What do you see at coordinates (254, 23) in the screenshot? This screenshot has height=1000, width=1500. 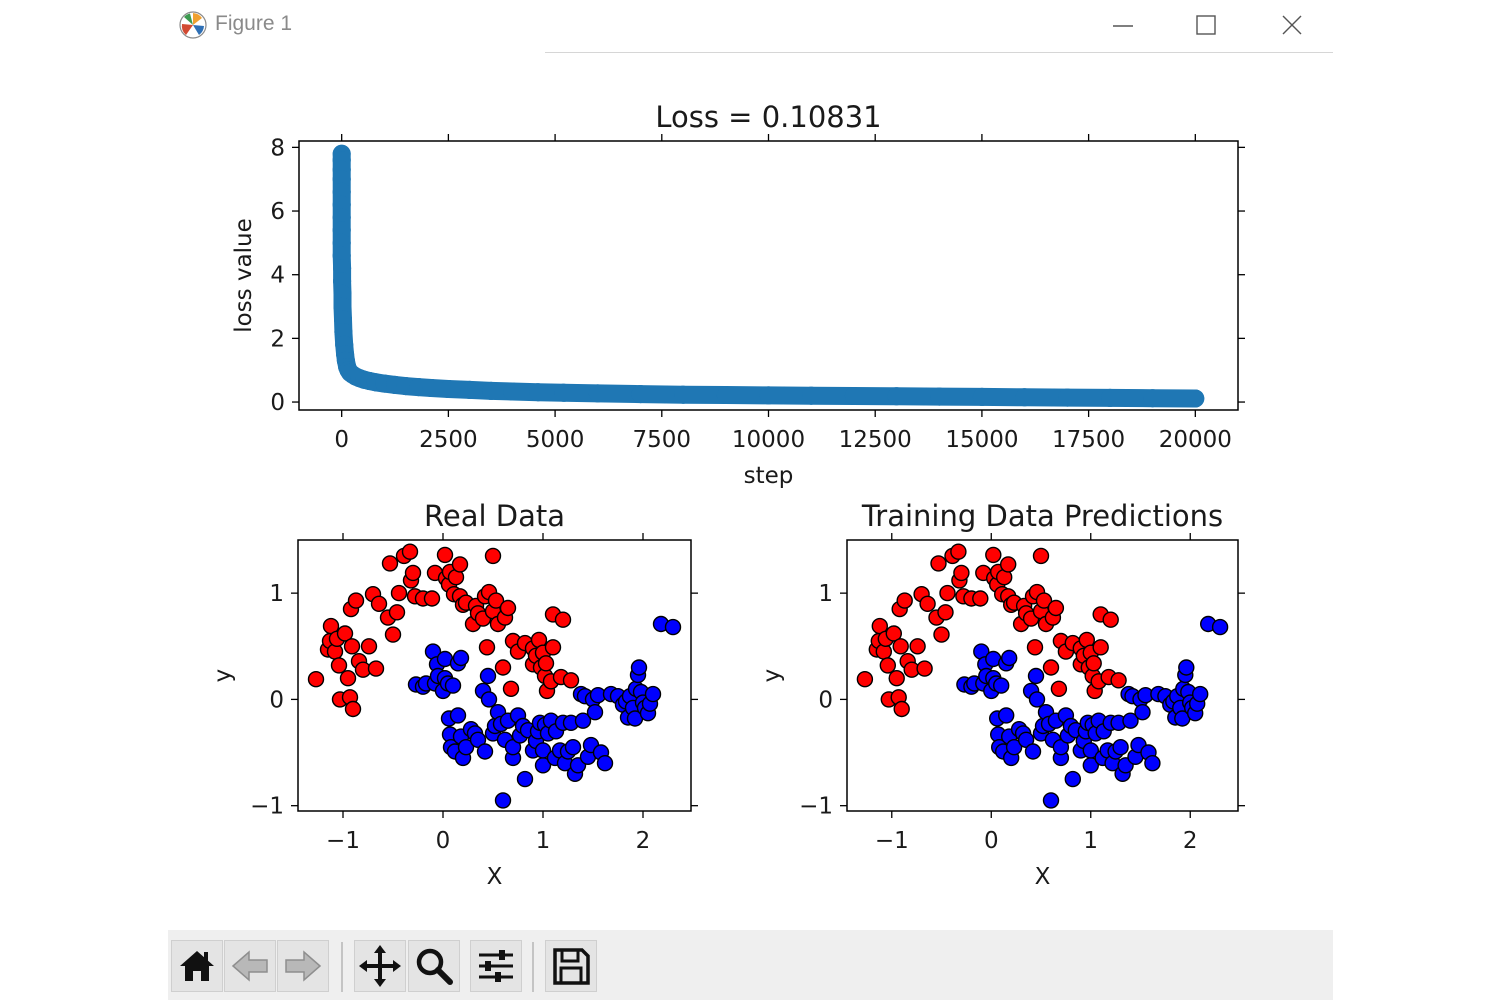 I see `window-title: Figure 1` at bounding box center [254, 23].